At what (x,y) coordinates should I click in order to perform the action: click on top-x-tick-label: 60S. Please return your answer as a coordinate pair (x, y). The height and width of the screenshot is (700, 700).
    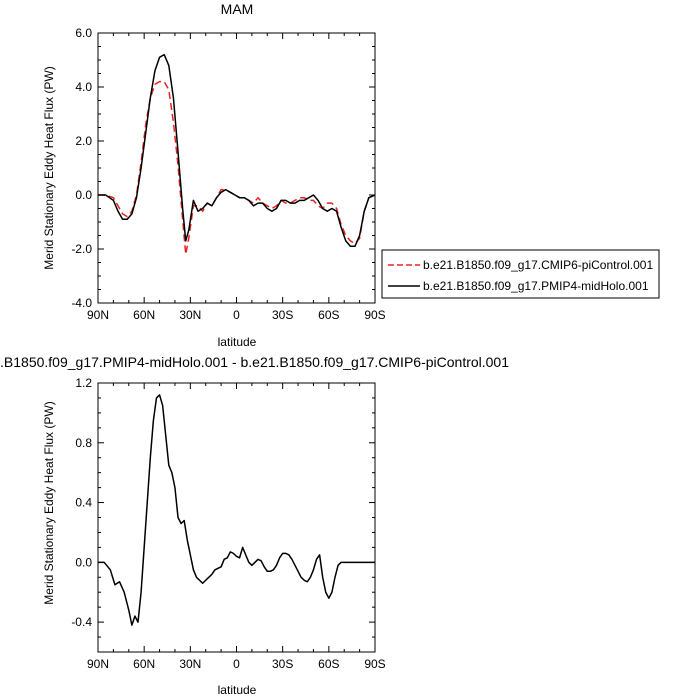
    Looking at the image, I should click on (328, 315).